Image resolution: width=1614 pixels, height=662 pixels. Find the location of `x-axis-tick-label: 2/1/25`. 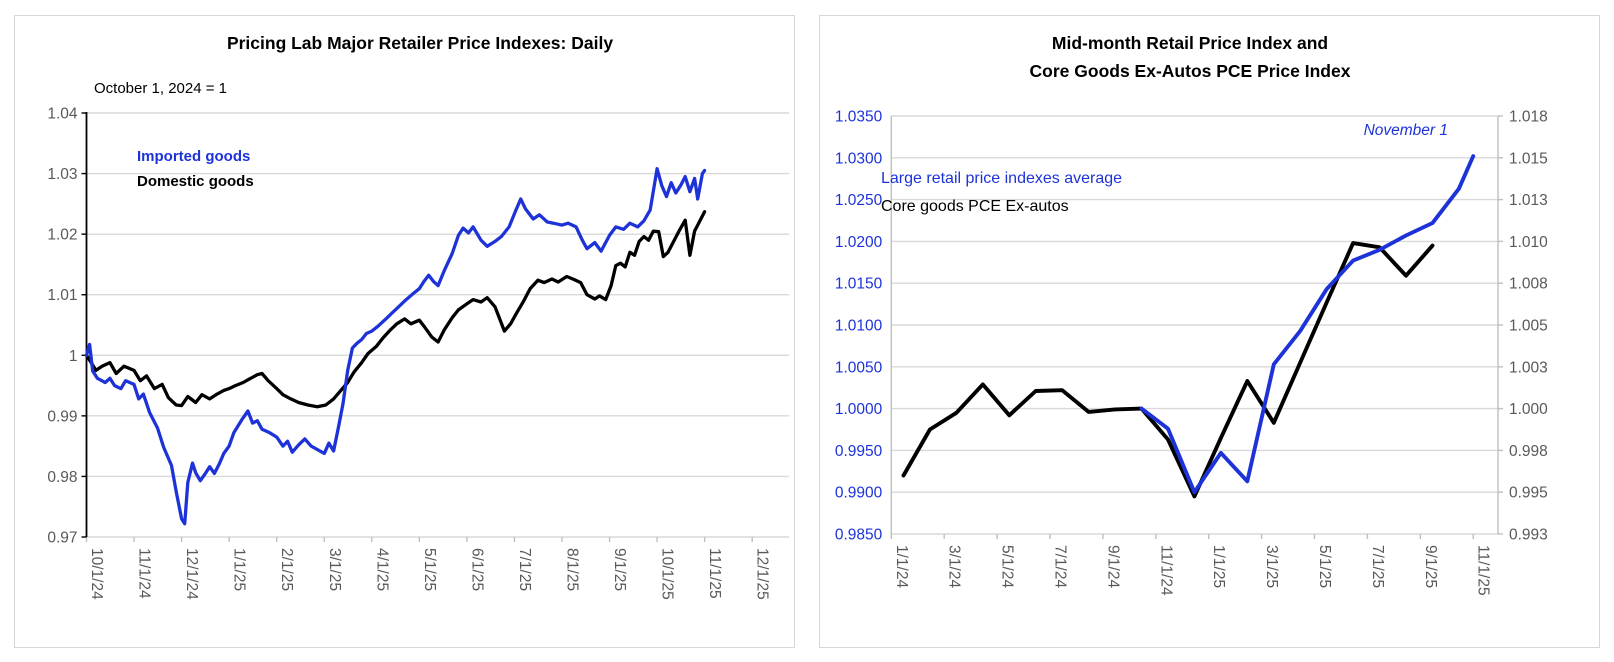

x-axis-tick-label: 2/1/25 is located at coordinates (286, 569).